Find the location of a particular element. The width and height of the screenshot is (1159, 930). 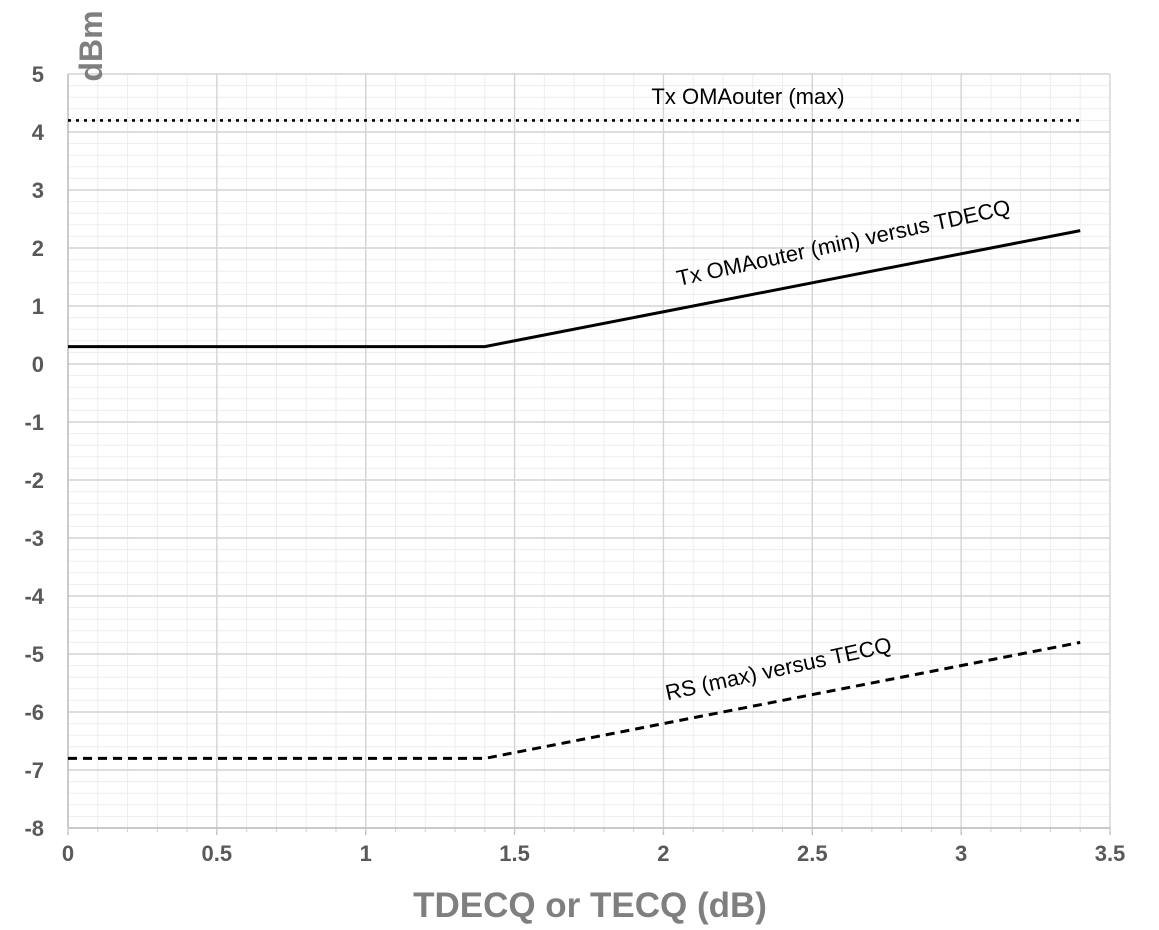

x-tick-label: 3 is located at coordinates (961, 853).